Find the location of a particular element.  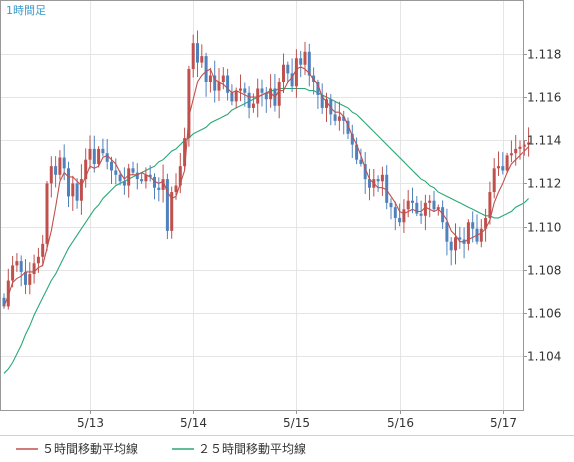

x-tick-label: 5/13 is located at coordinates (90, 423).